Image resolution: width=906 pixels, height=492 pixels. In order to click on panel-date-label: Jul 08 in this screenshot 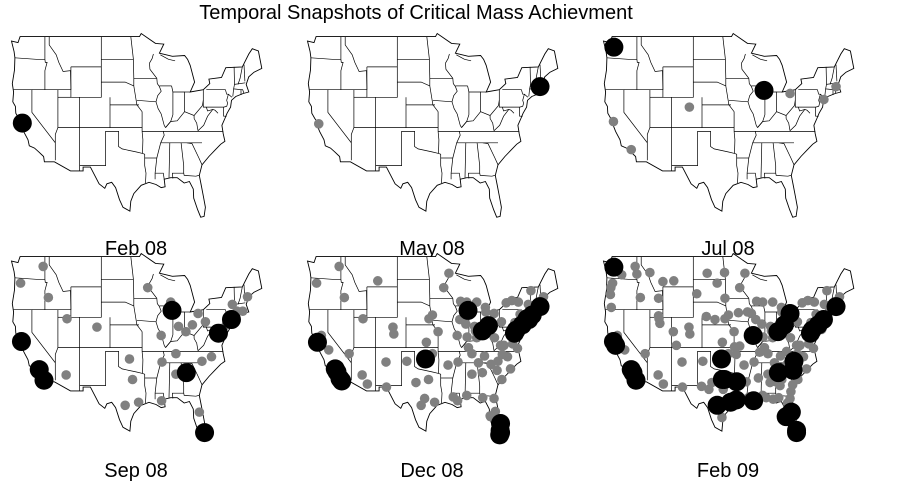, I will do `click(728, 249)`.